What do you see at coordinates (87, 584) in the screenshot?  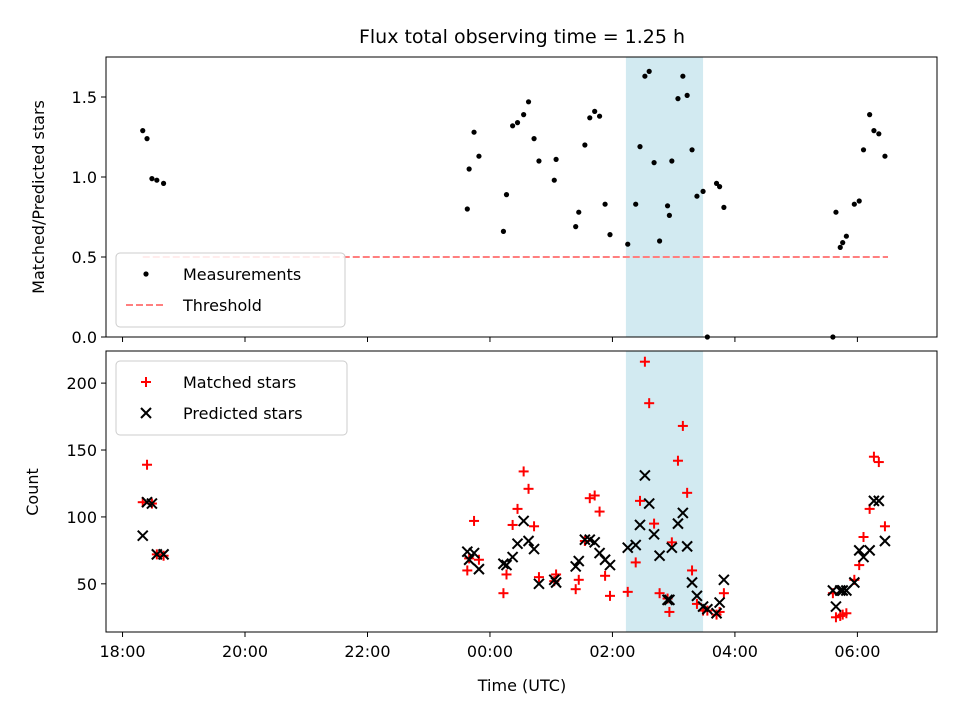 I see `y-tick-label: 50` at bounding box center [87, 584].